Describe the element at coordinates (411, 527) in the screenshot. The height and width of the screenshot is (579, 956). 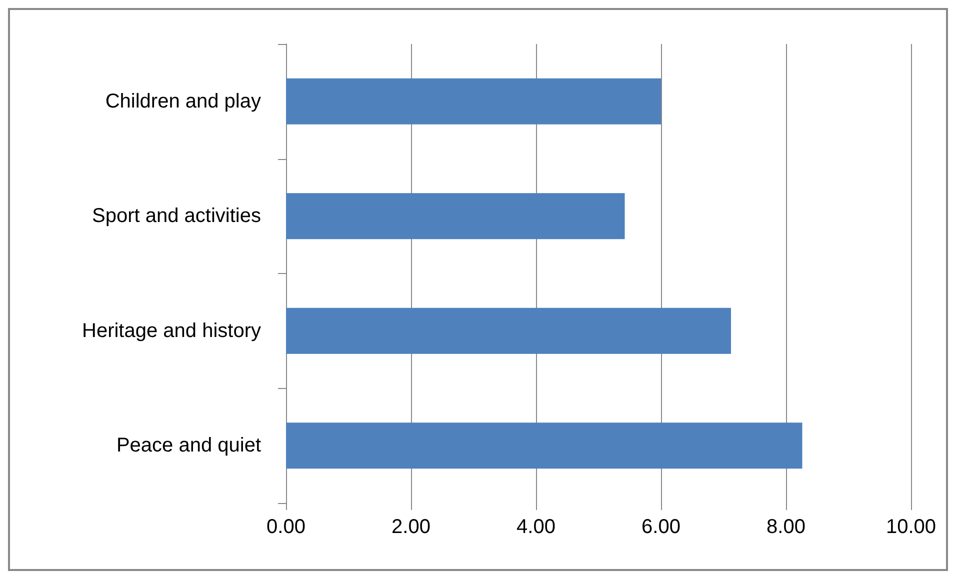
I see `x-tick-label: 2.00` at that location.